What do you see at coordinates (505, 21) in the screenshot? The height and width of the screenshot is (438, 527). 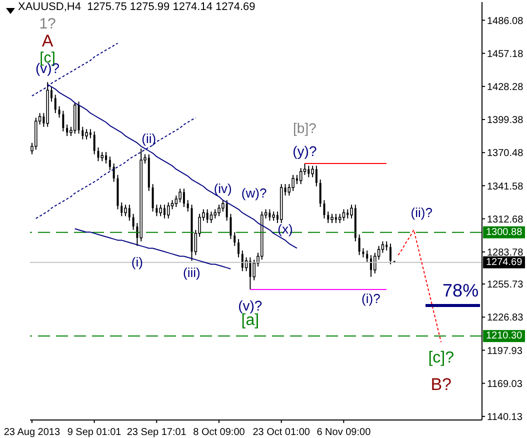 I see `y-tick-label: 1486.08` at bounding box center [505, 21].